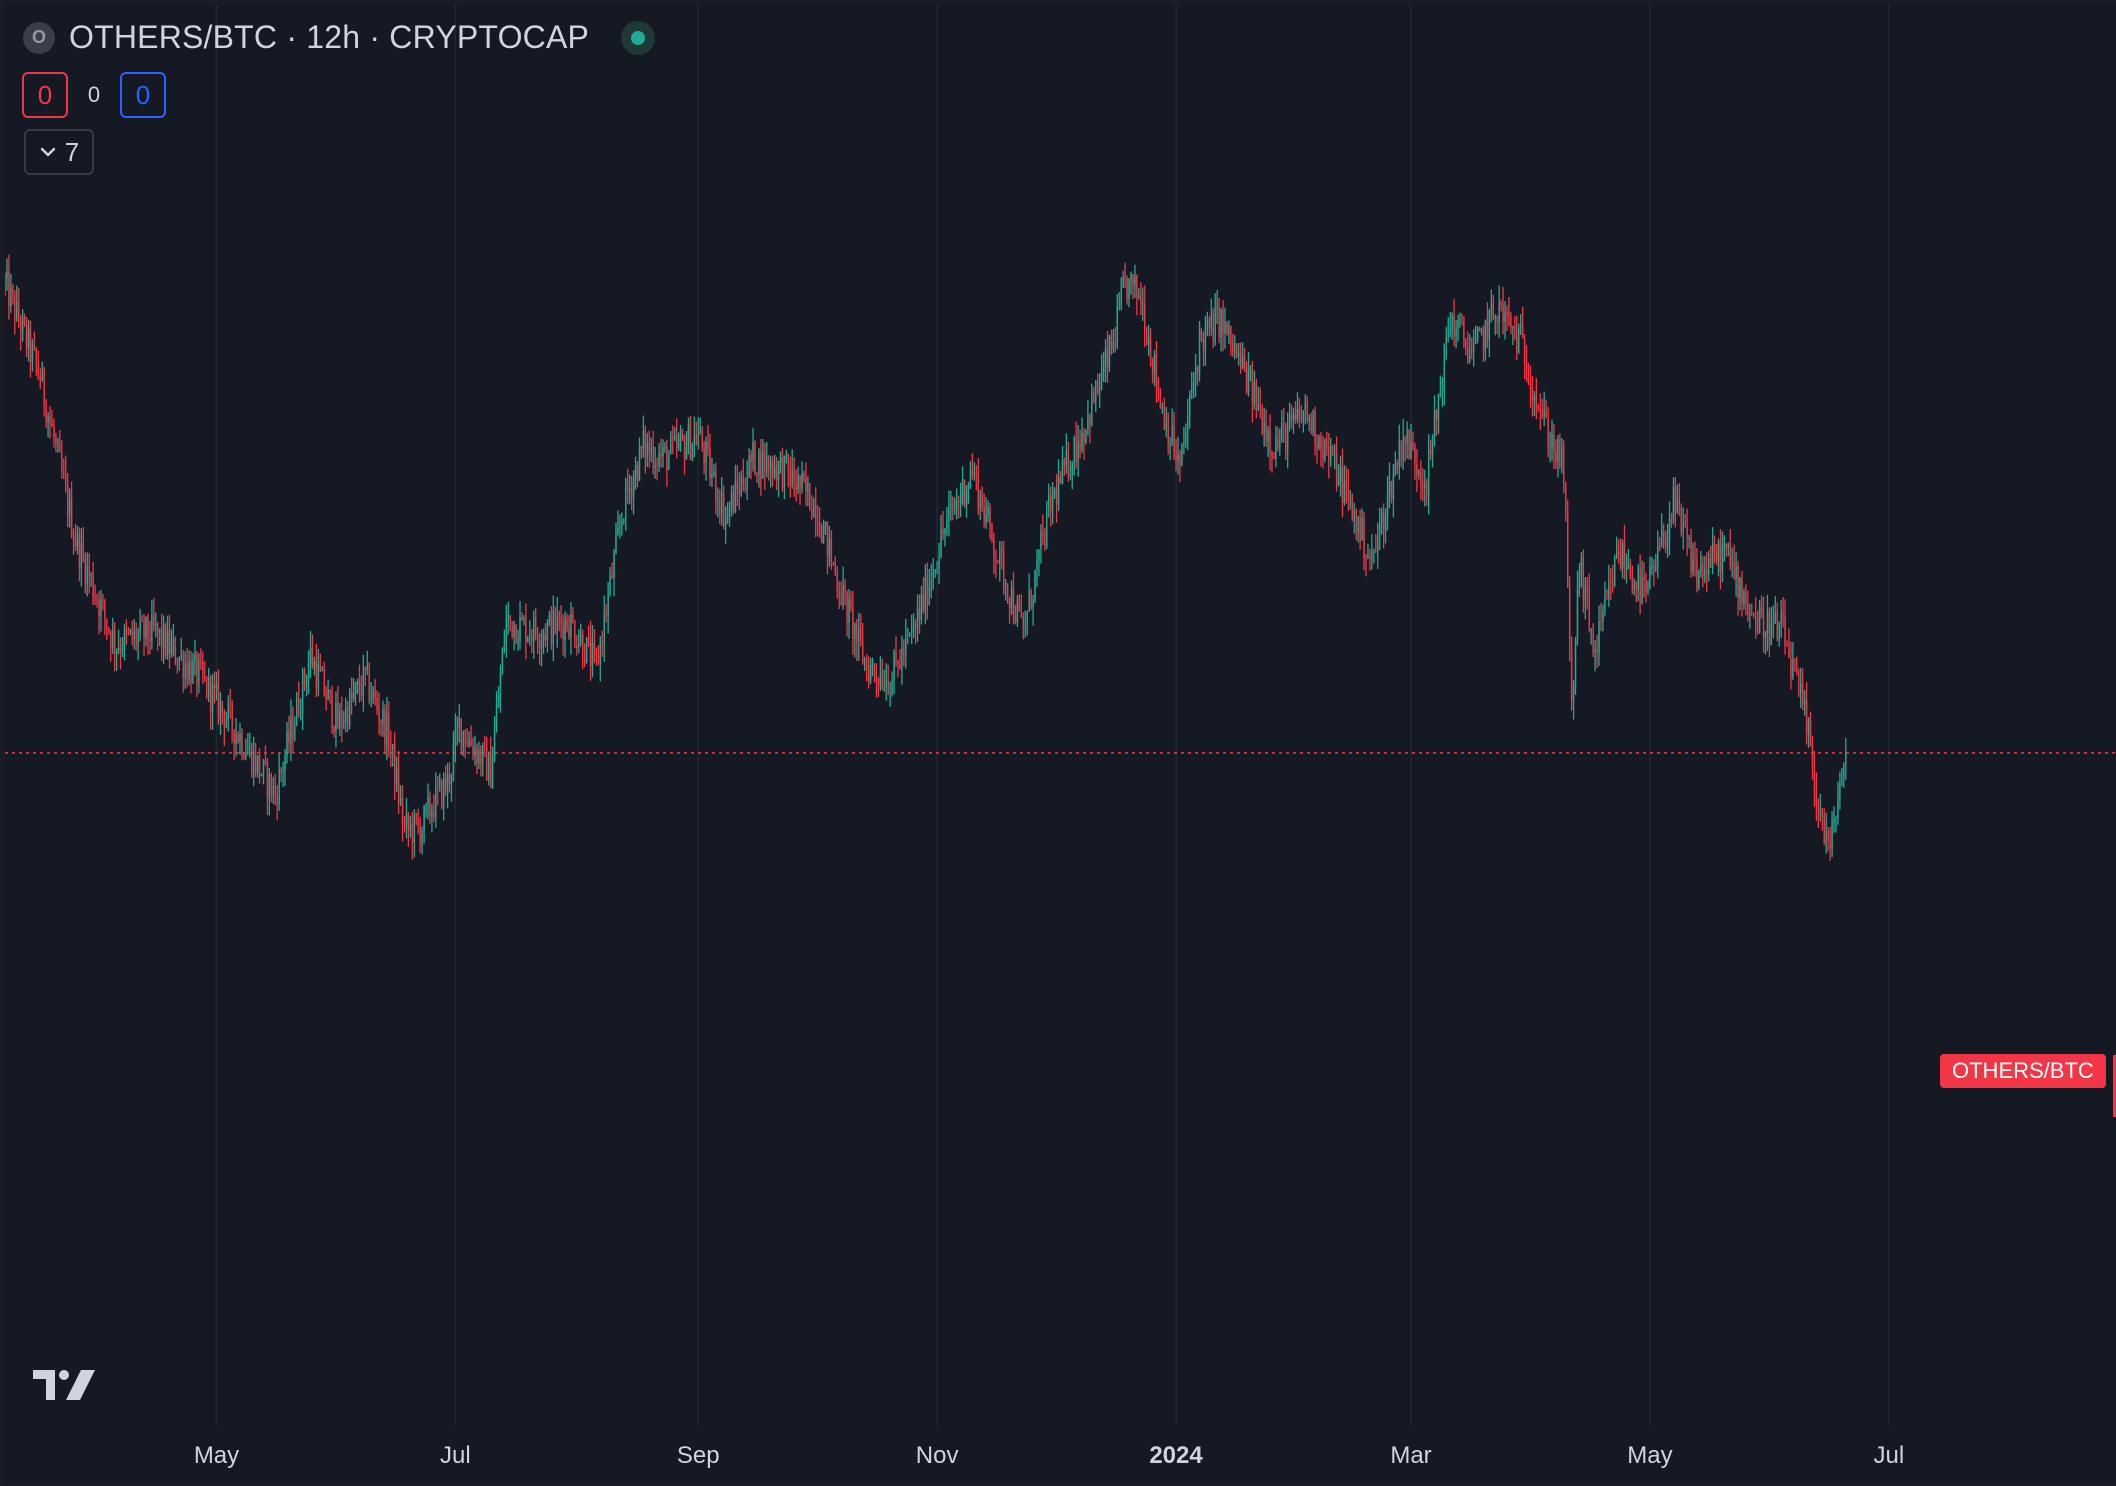  What do you see at coordinates (638, 37) in the screenshot?
I see `market-open-dot-icon` at bounding box center [638, 37].